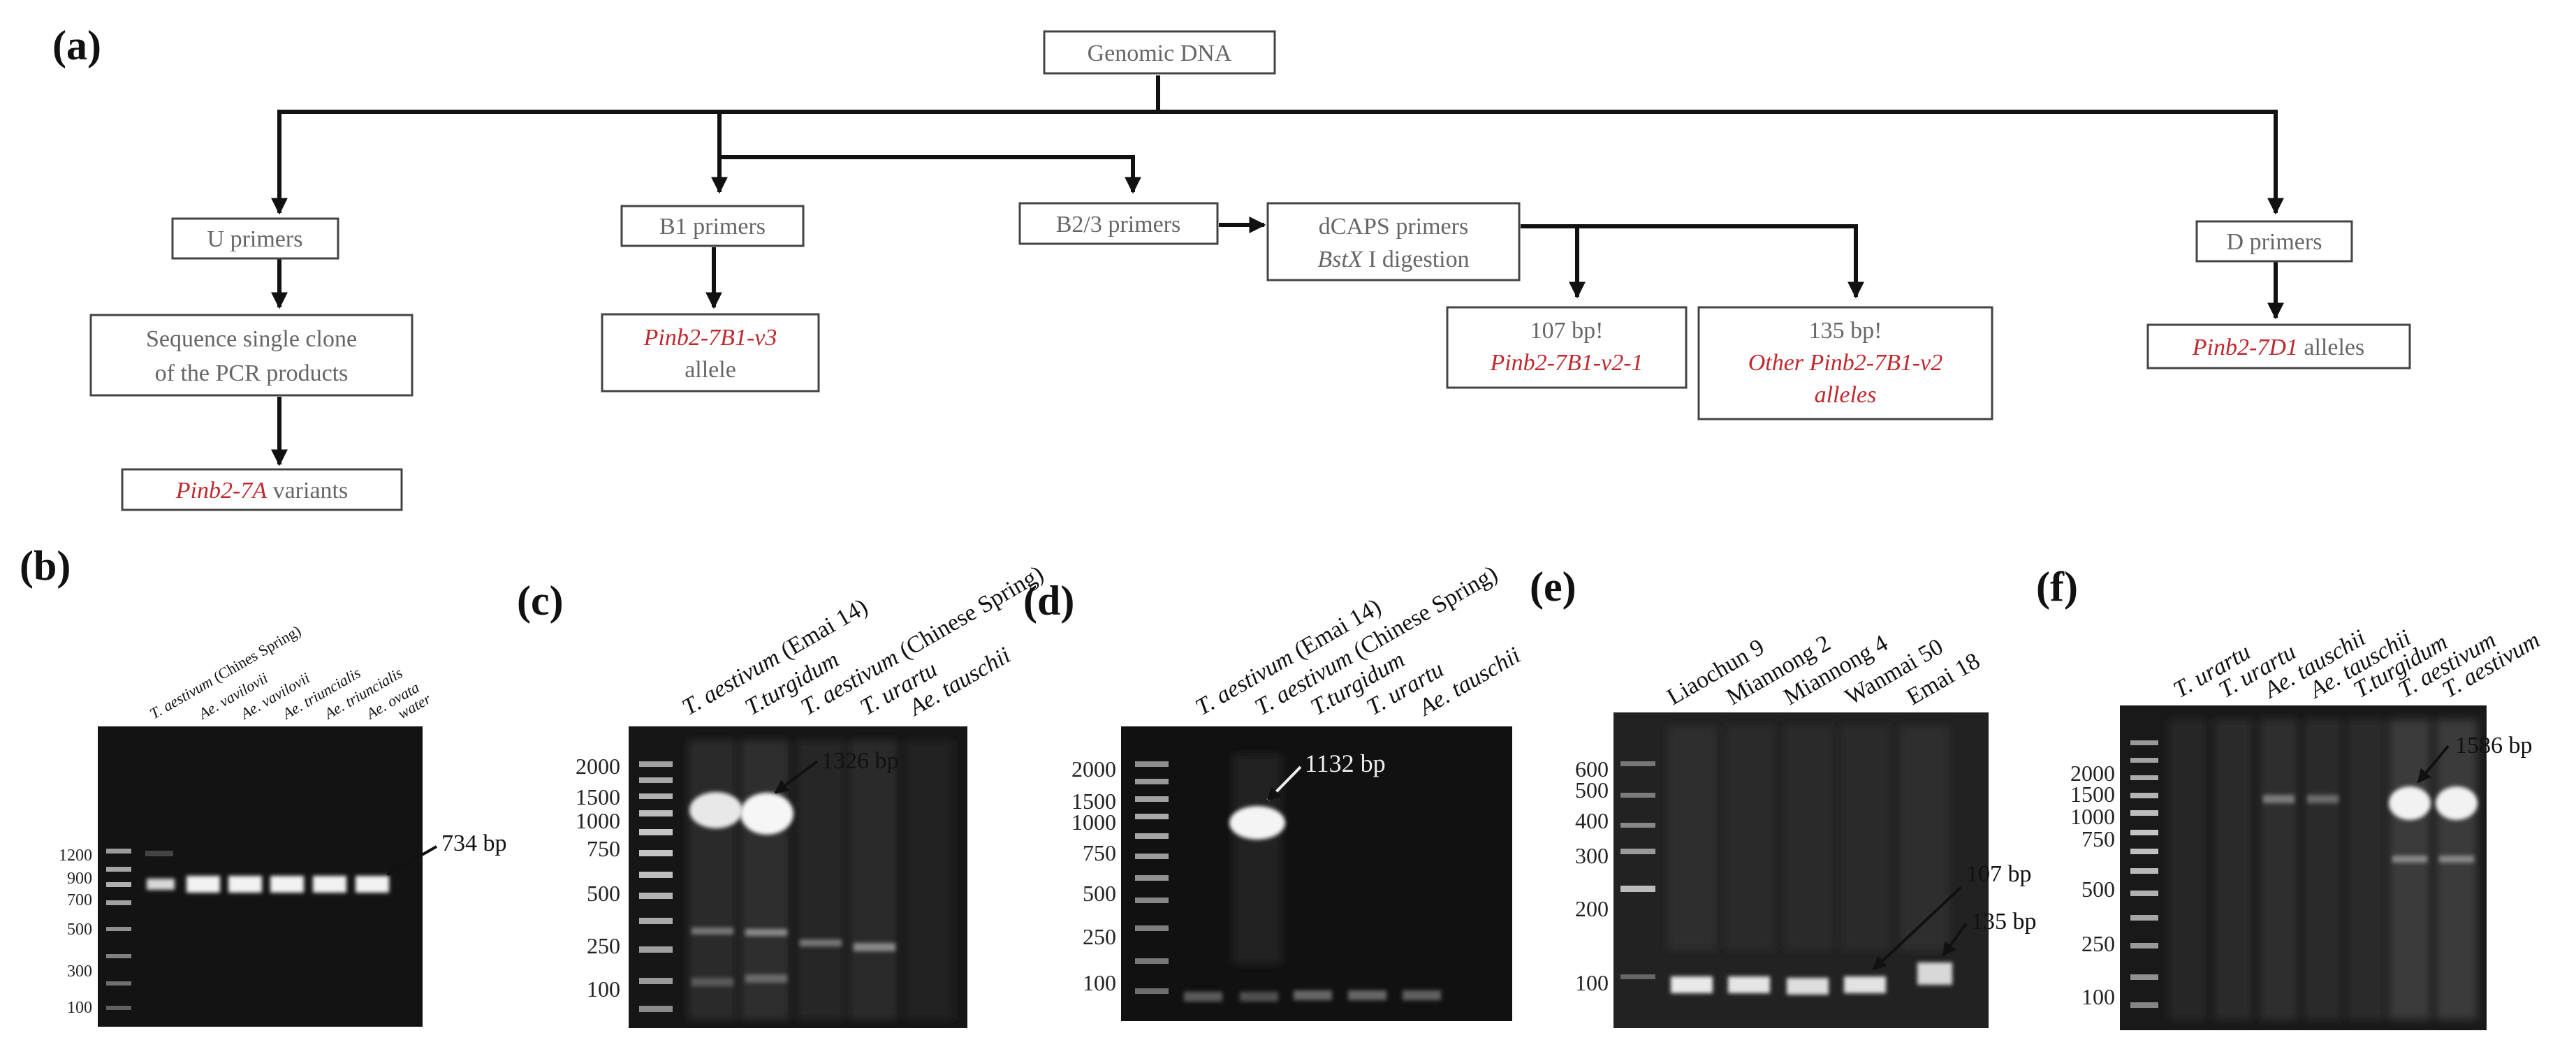 The width and height of the screenshot is (2576, 1040). I want to click on b23-primers-label: B2/3 primers, so click(1118, 225).